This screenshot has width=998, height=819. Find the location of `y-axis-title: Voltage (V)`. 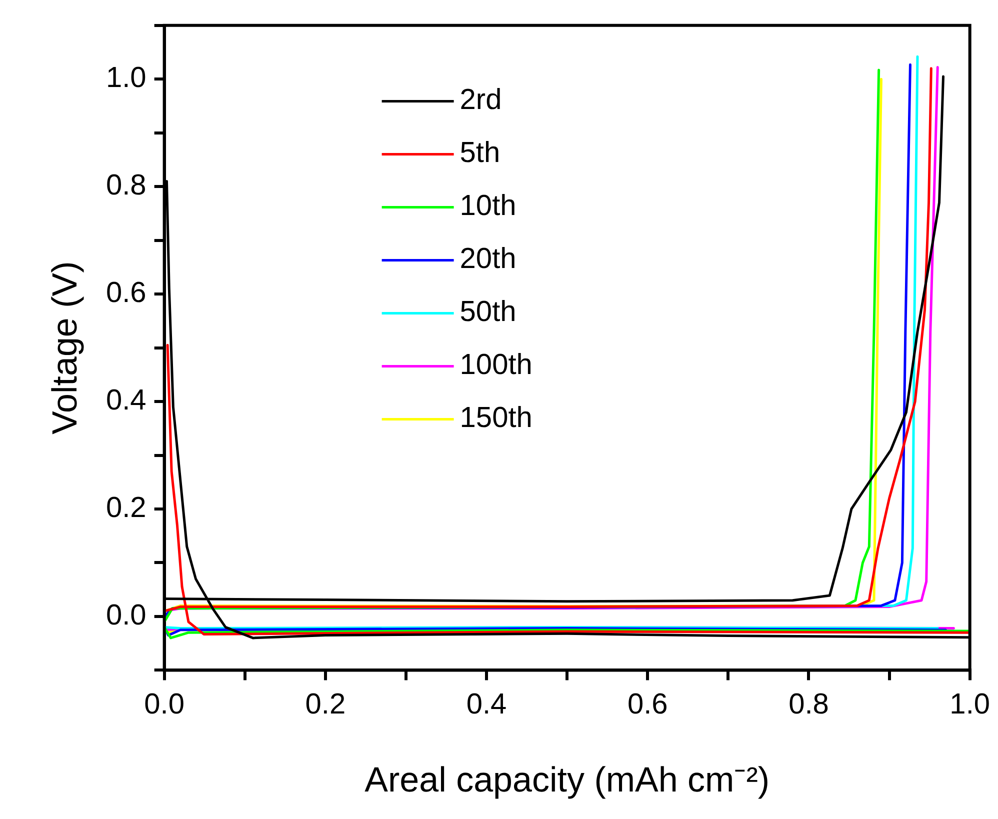

y-axis-title: Voltage (V) is located at coordinates (65, 347).